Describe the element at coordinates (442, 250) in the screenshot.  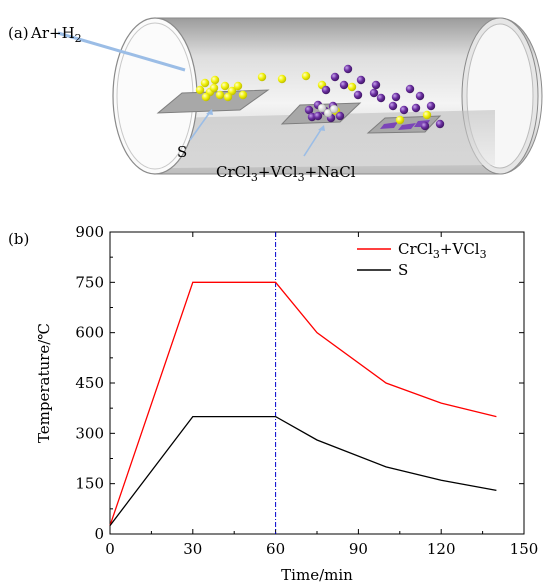
I see `legend-label-red: CrCl3+VCl3` at that location.